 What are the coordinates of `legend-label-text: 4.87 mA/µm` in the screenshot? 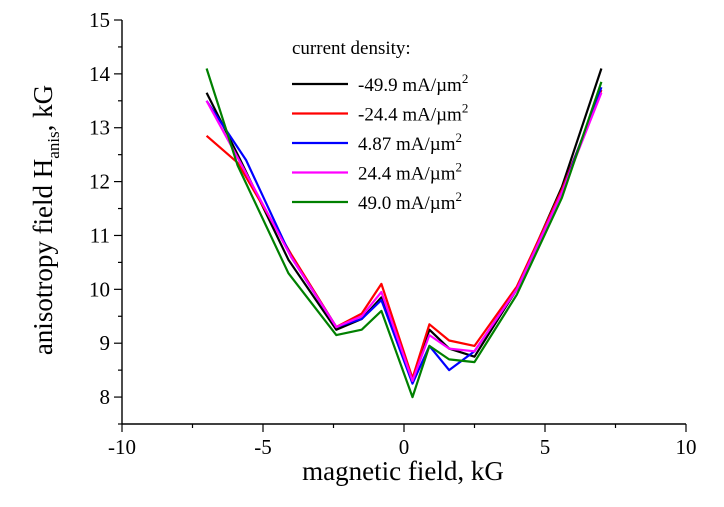 It's located at (407, 144).